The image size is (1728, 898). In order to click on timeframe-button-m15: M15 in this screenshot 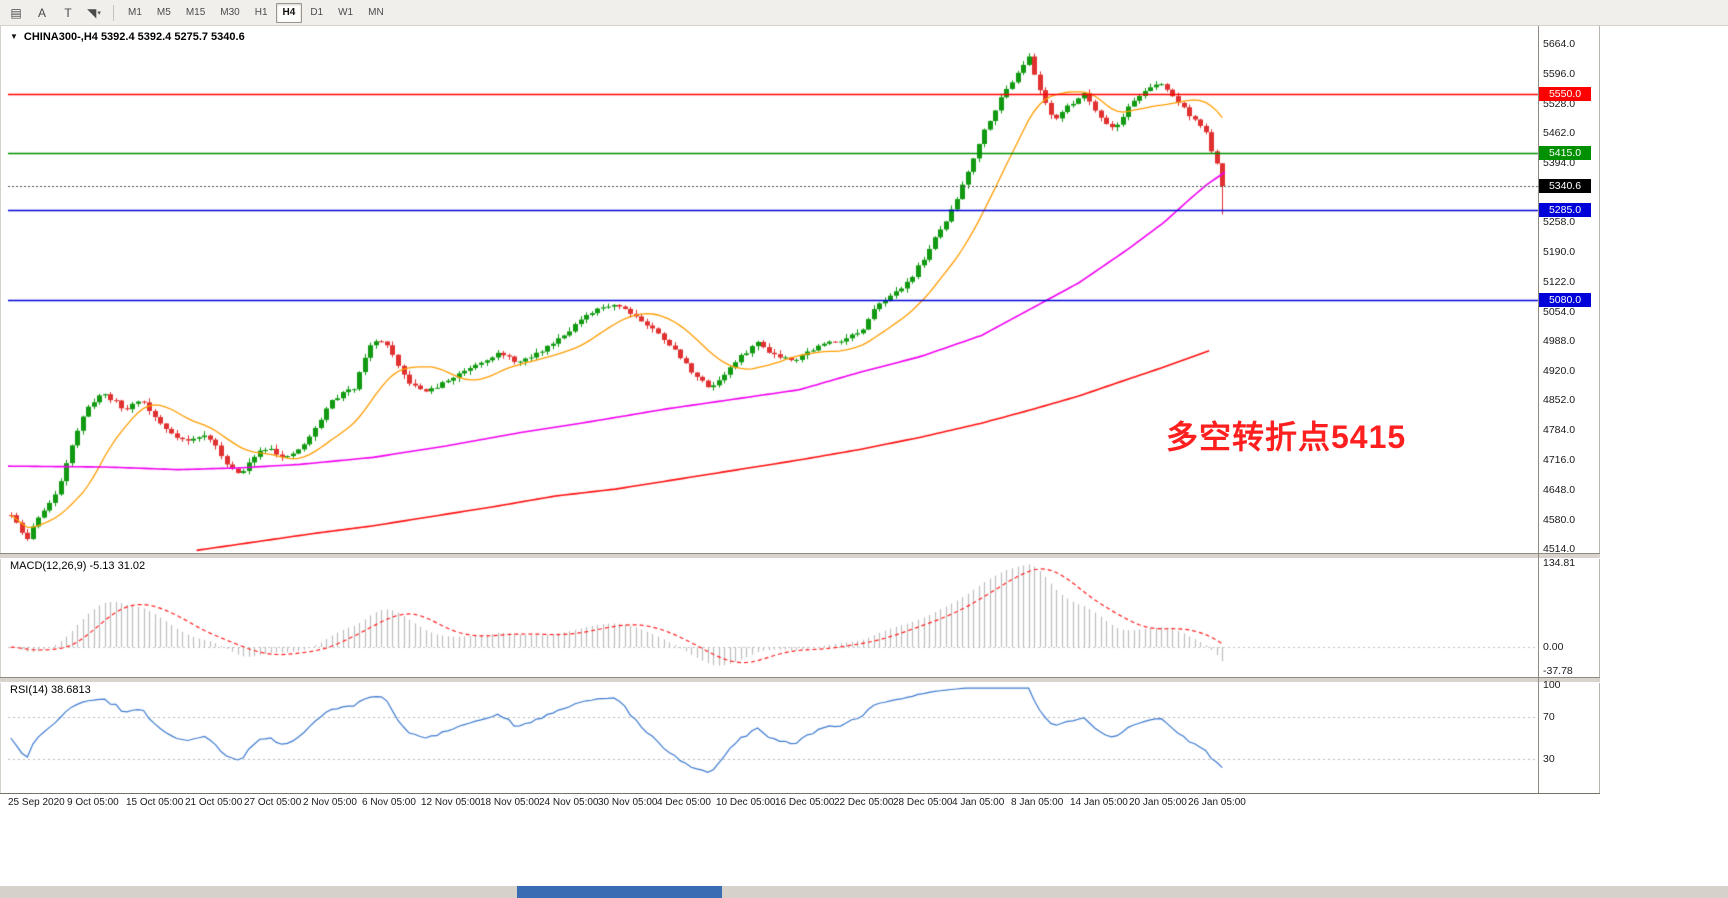, I will do `click(195, 12)`.